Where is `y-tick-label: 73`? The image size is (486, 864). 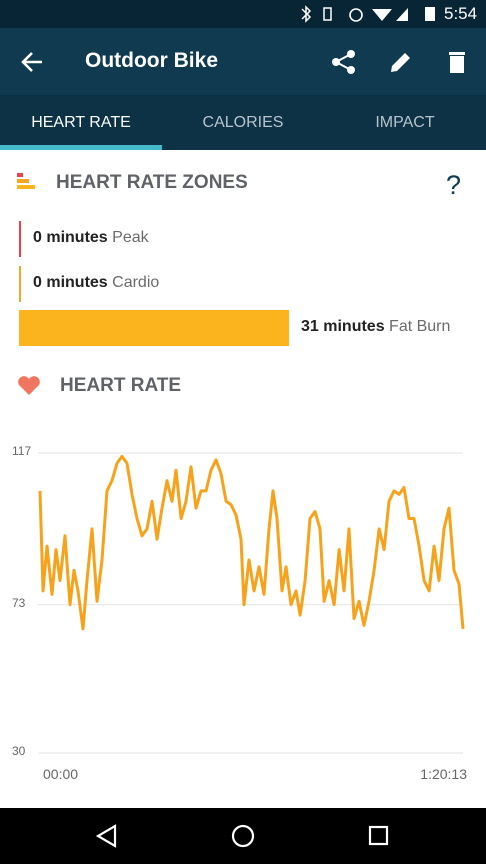 y-tick-label: 73 is located at coordinates (19, 603).